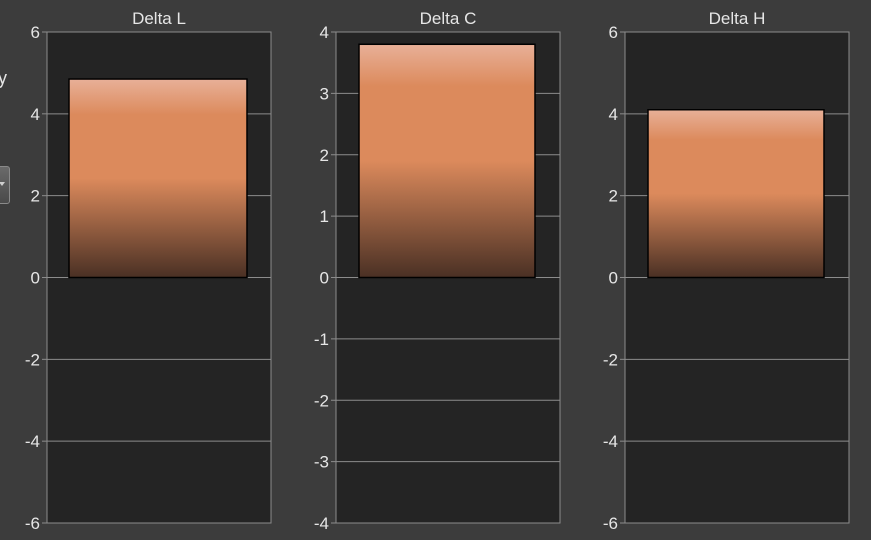 The image size is (871, 540). Describe the element at coordinates (3, 78) in the screenshot. I see `partial-label: y` at that location.